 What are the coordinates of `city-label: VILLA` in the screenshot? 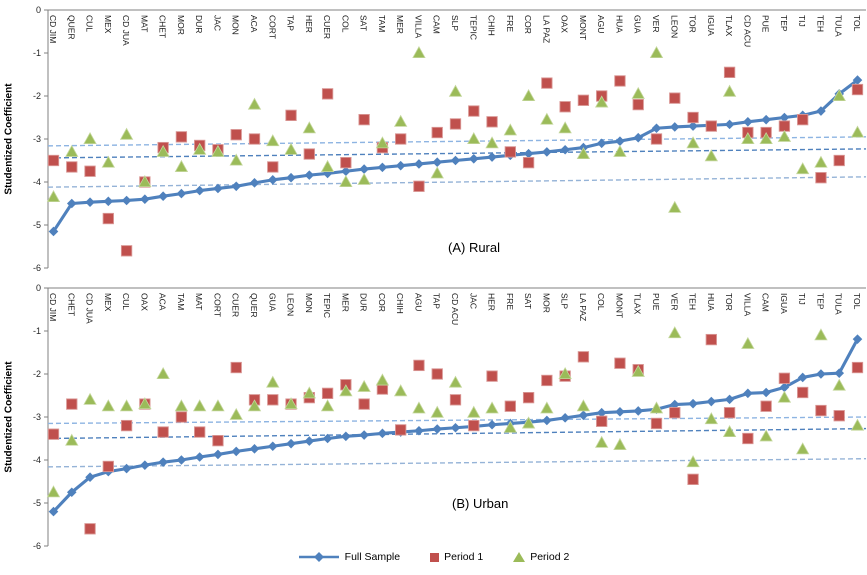 It's located at (747, 304).